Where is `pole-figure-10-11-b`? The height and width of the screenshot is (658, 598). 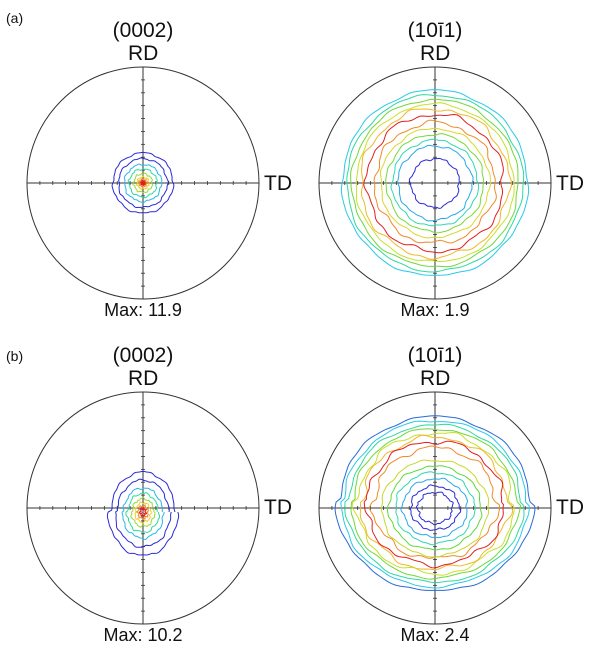
pole-figure-10-11-b is located at coordinates (435, 508).